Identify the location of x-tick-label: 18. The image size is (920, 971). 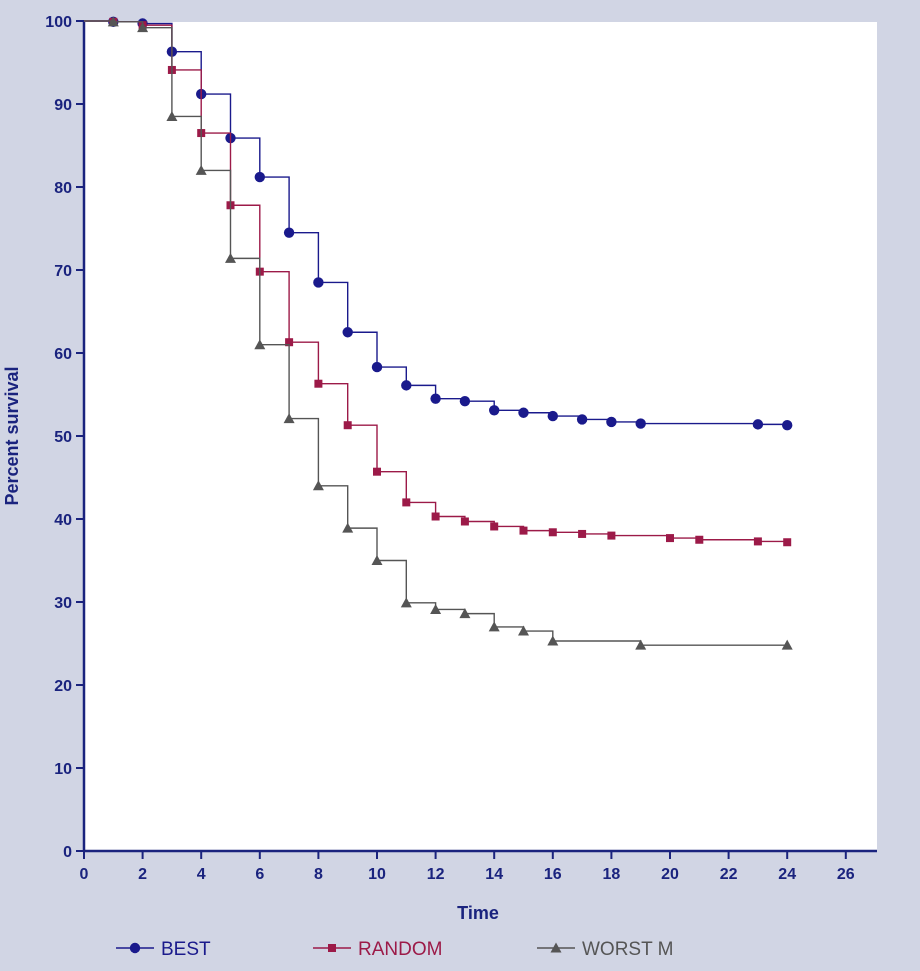
(612, 874).